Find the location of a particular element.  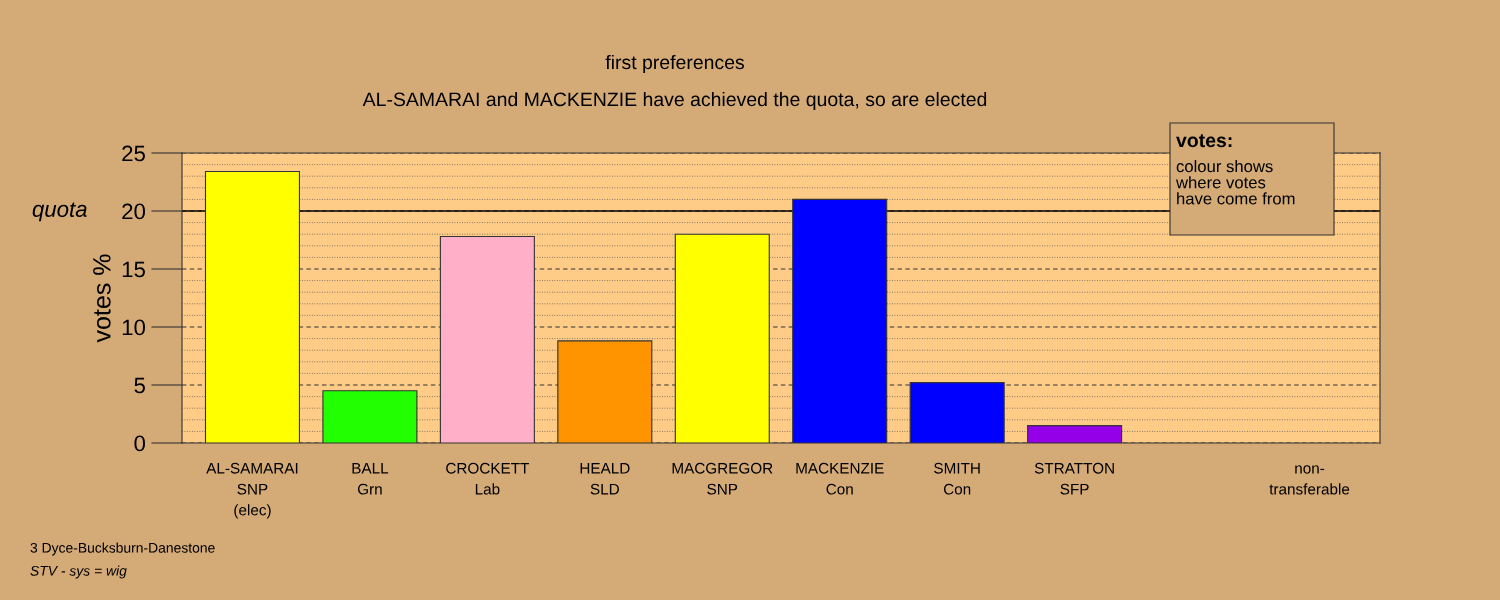

x-tick-label: MACKENZIE Con is located at coordinates (840, 478).